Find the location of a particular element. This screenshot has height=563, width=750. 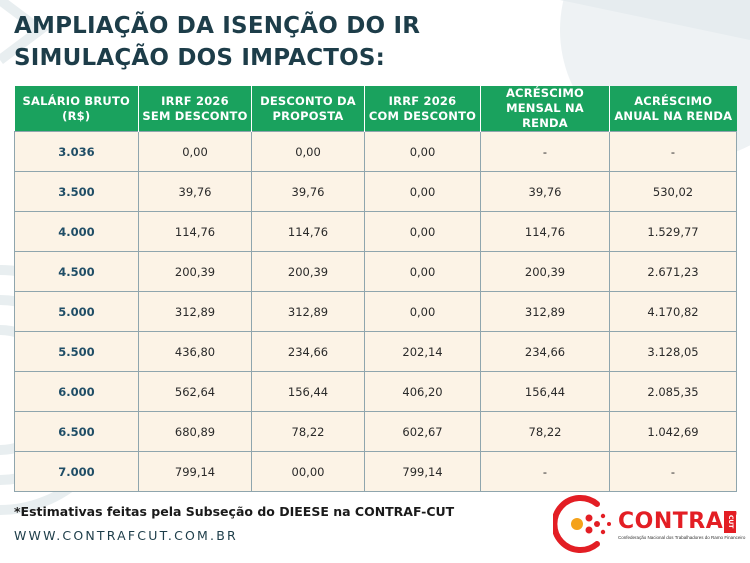

table-row: 3.036 0,00 0,00 0,00 - - is located at coordinates (375, 151).